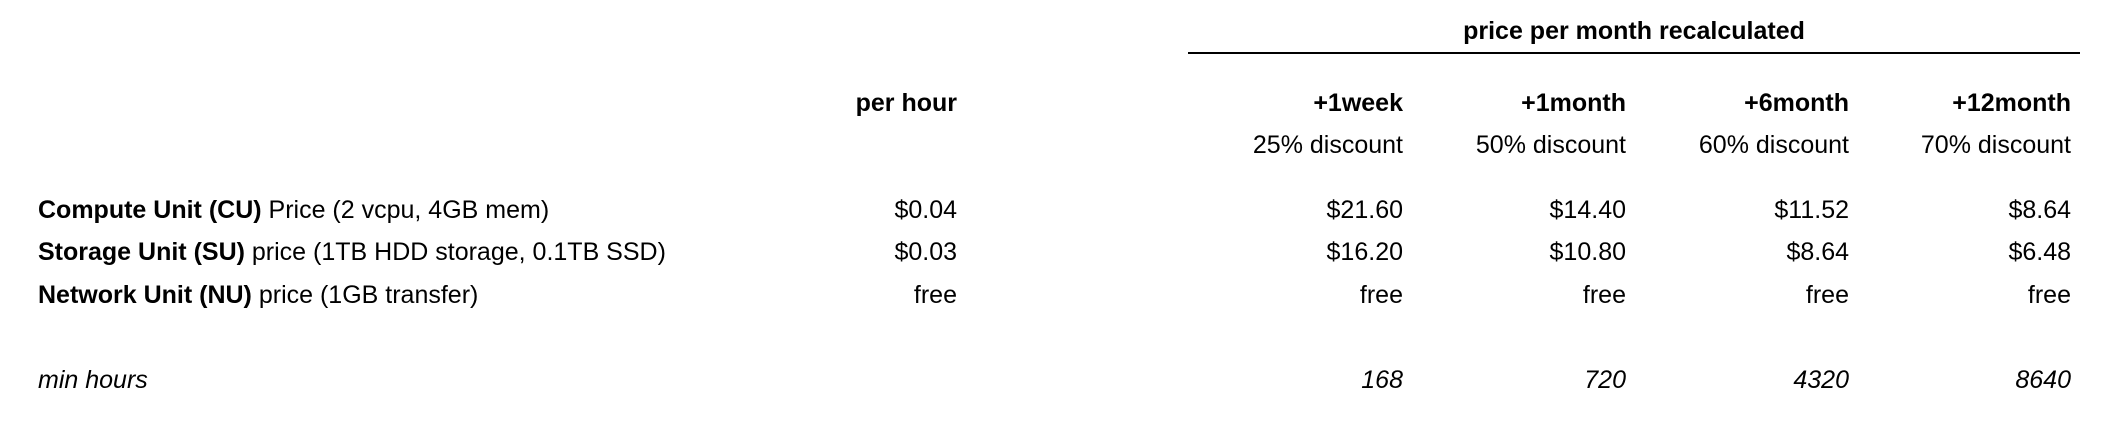  Describe the element at coordinates (1364, 252) in the screenshot. I see `cell-su-1week: $16.20` at that location.